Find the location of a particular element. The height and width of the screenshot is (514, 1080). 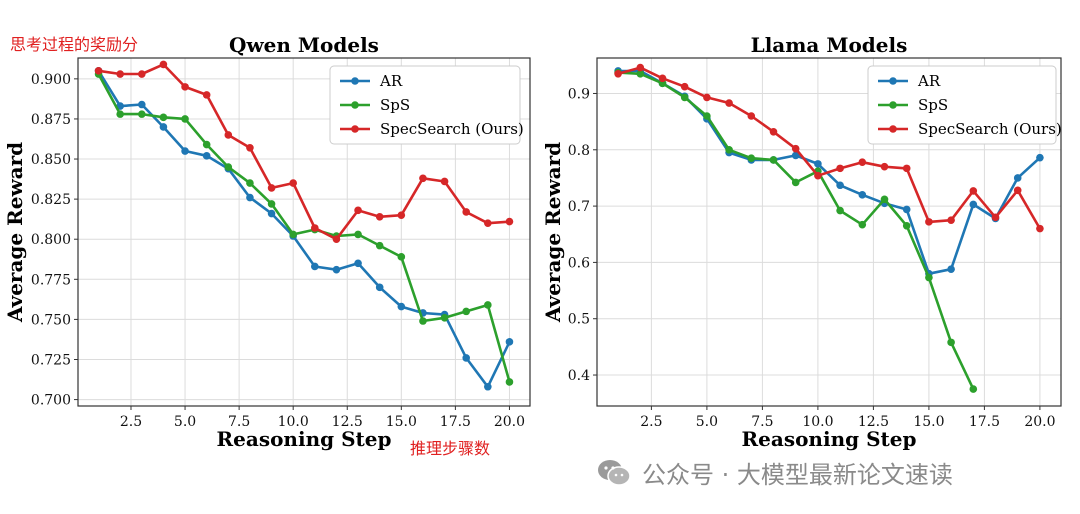

qwen-x-tick-label: 17.5 is located at coordinates (455, 422).